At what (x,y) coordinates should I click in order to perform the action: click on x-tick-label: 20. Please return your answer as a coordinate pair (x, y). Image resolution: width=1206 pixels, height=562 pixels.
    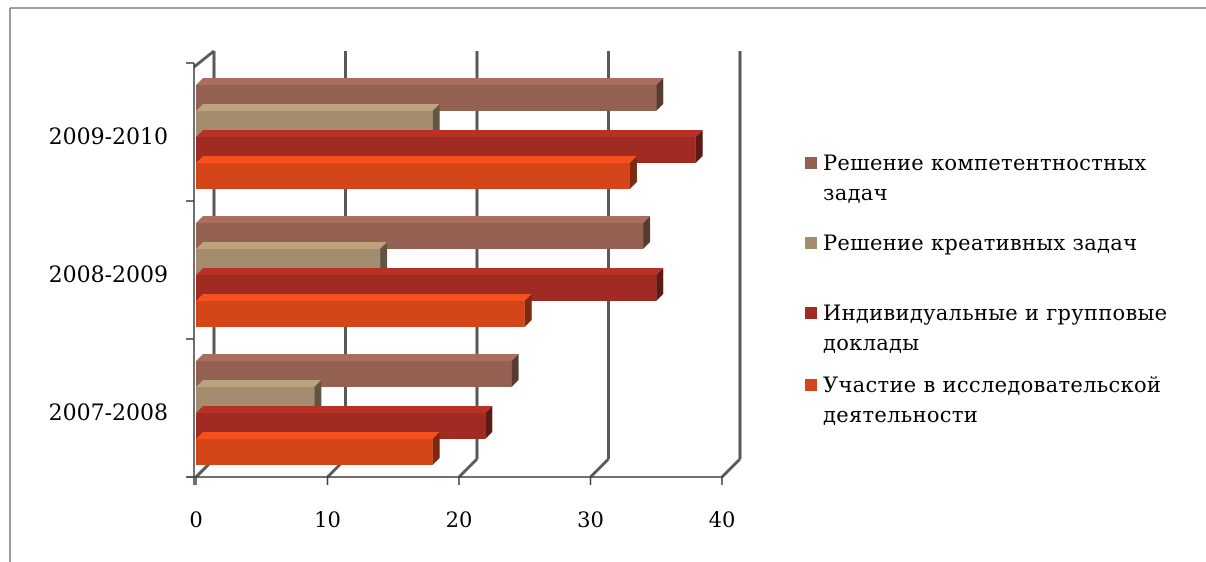
    Looking at the image, I should click on (459, 520).